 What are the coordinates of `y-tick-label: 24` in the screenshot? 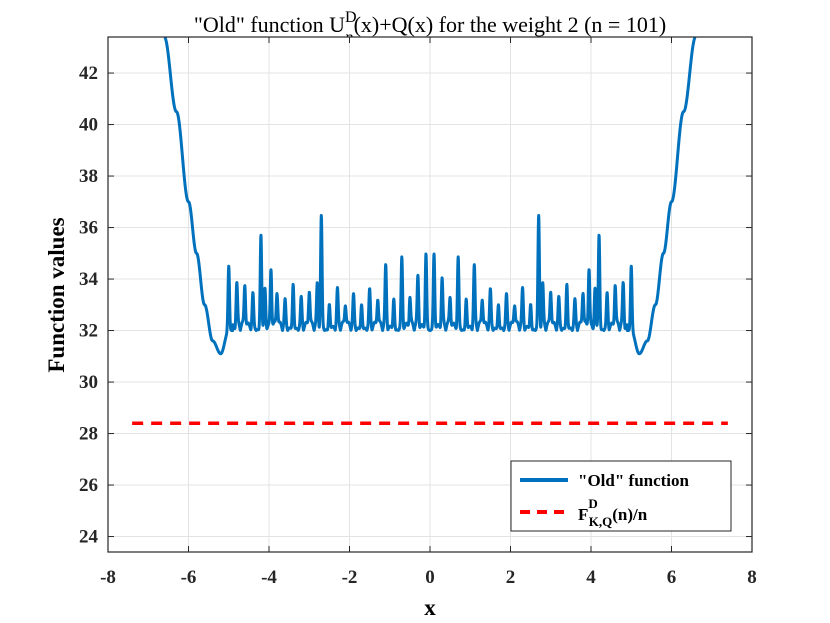 It's located at (89, 537).